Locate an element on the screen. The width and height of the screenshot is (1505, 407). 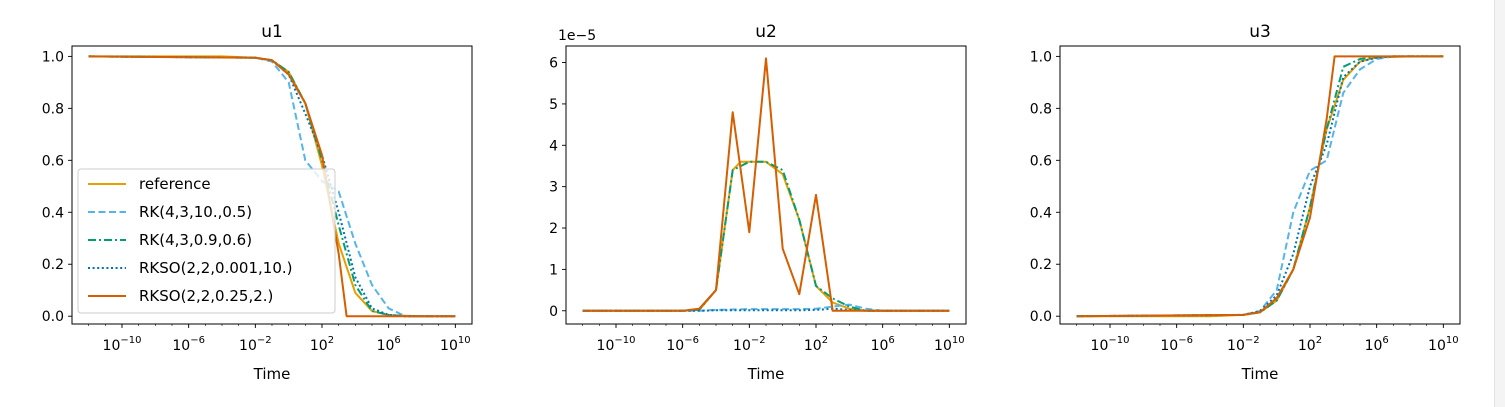
chart-title: u3 is located at coordinates (1260, 32).